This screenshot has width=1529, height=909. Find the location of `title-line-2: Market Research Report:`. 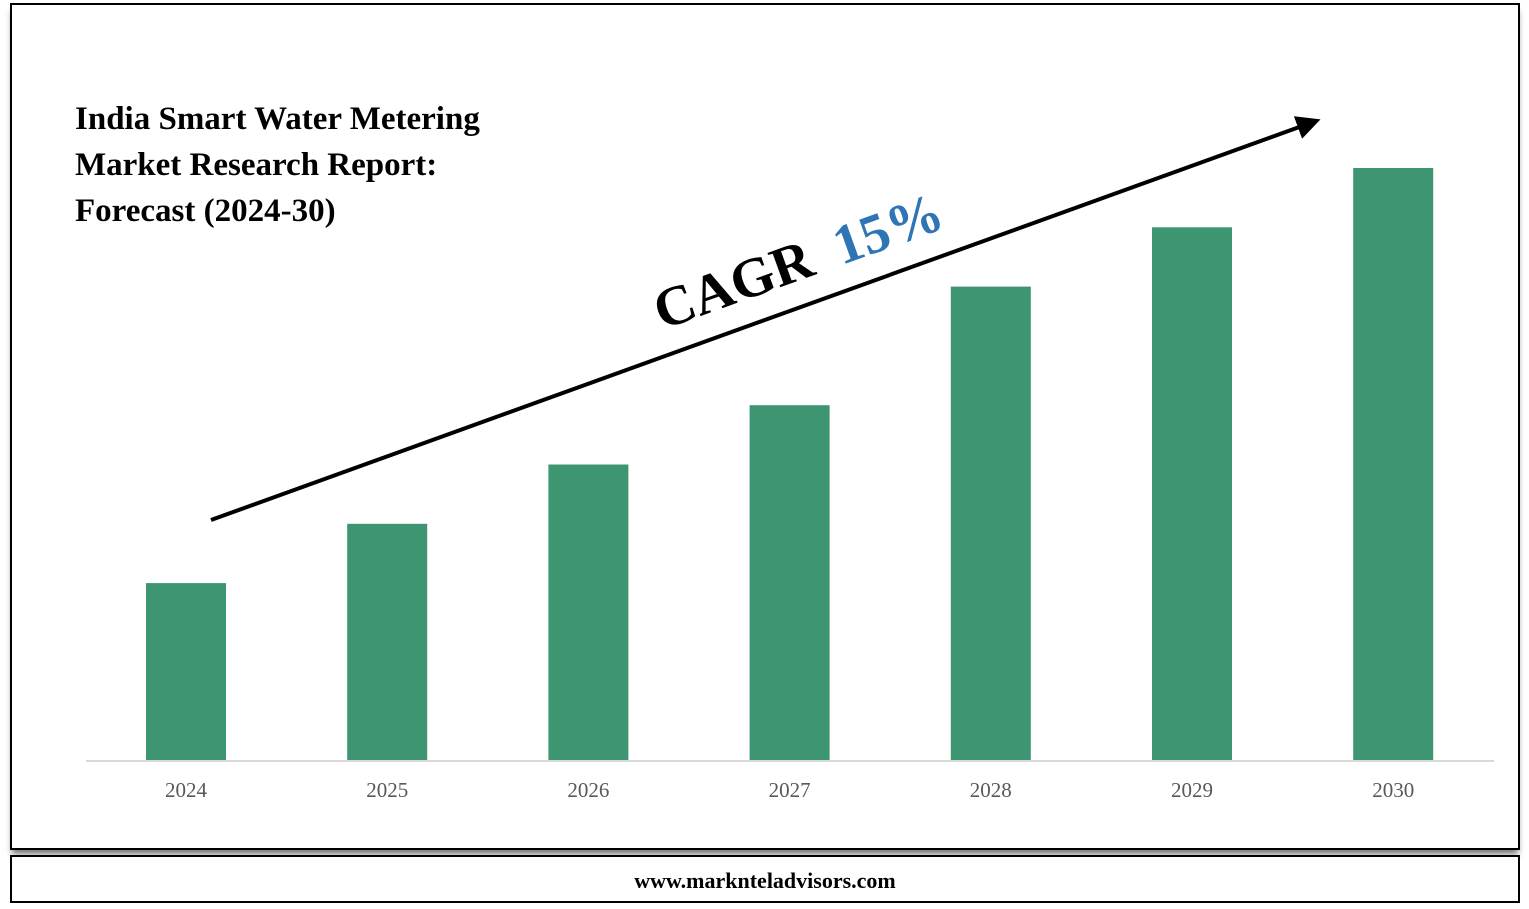

title-line-2: Market Research Report: is located at coordinates (256, 165).